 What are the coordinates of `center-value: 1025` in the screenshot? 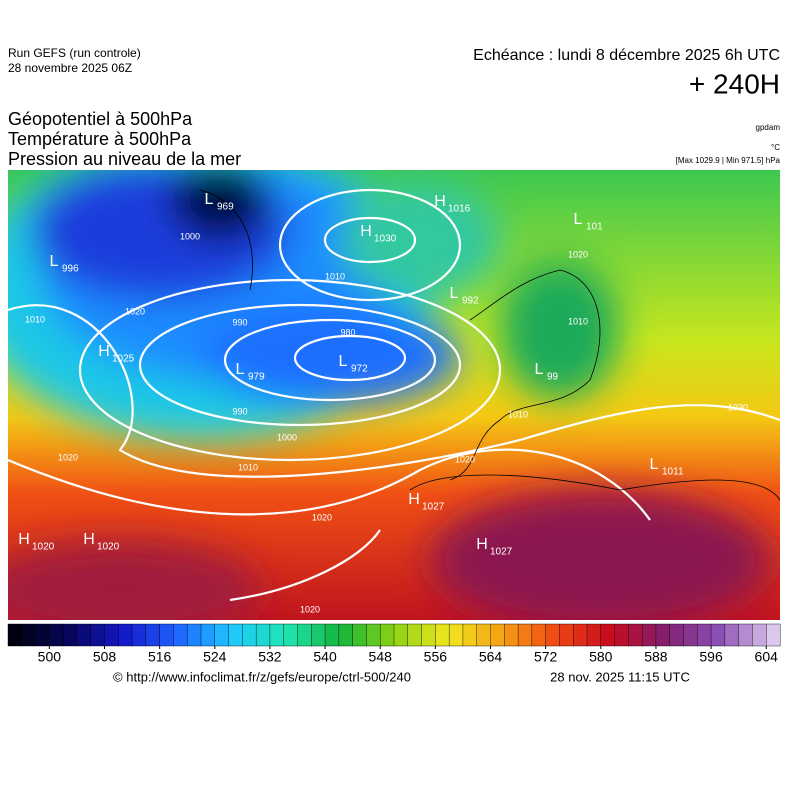 It's located at (123, 359).